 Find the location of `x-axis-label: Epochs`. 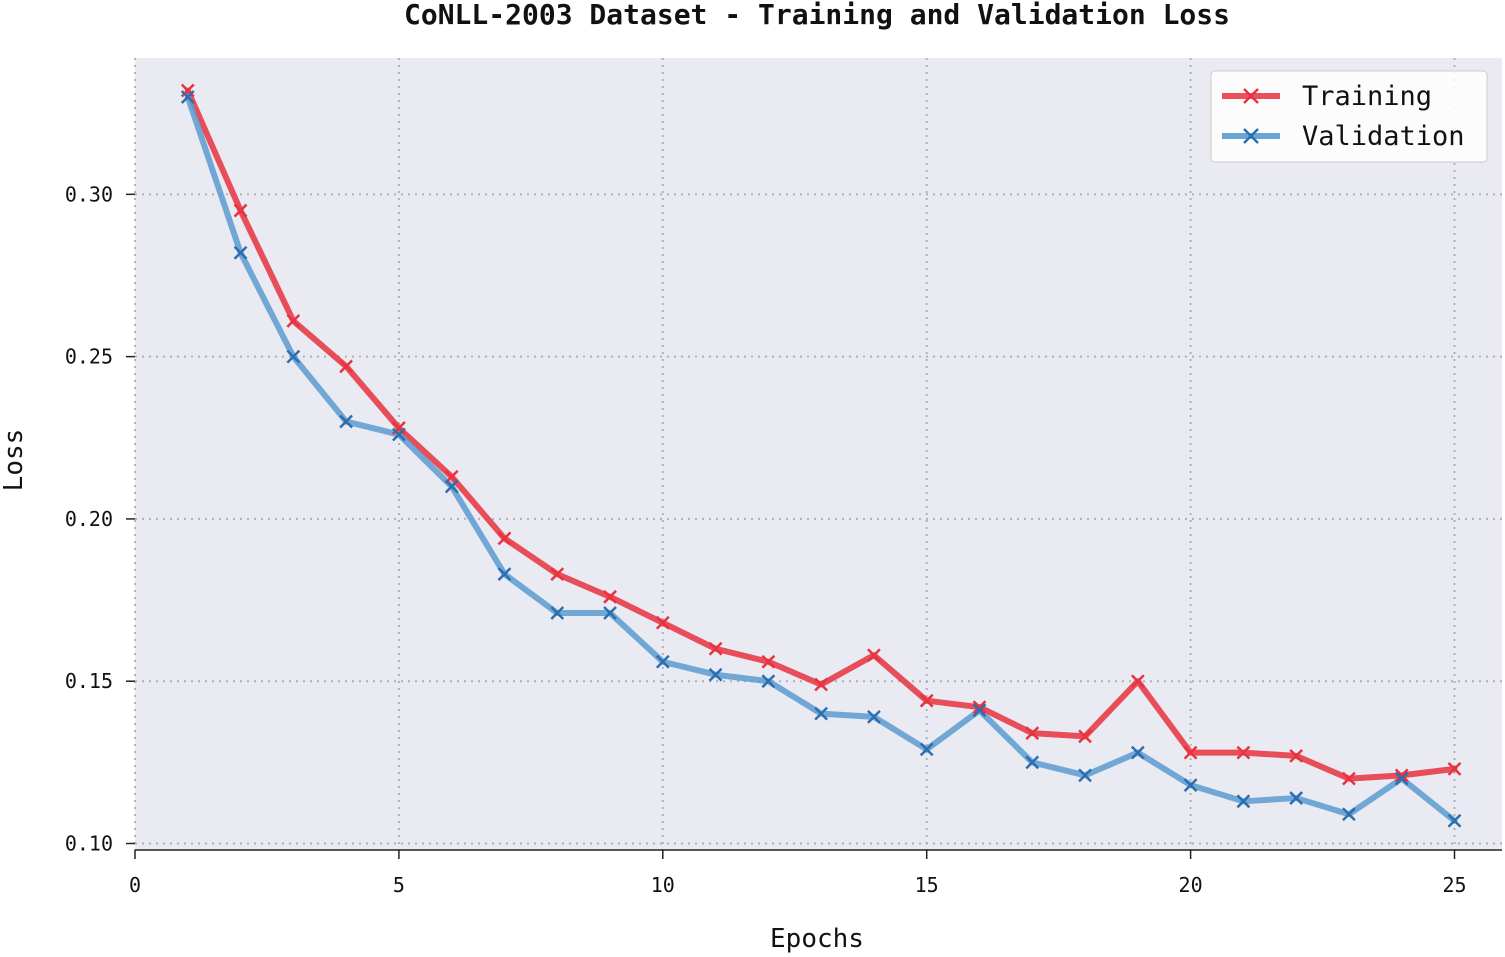

x-axis-label: Epochs is located at coordinates (817, 939).